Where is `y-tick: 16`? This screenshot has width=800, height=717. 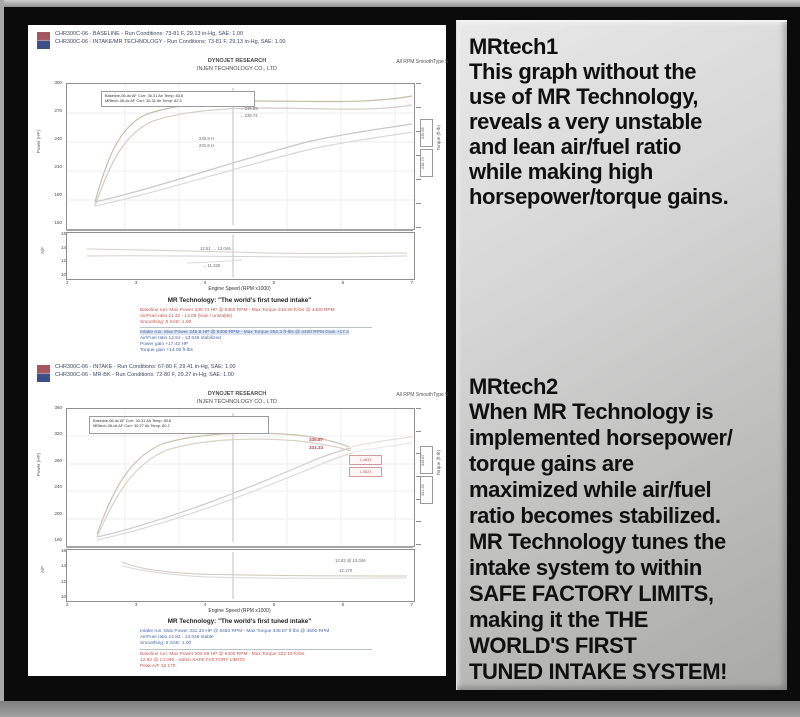
y-tick: 16 is located at coordinates (63, 550).